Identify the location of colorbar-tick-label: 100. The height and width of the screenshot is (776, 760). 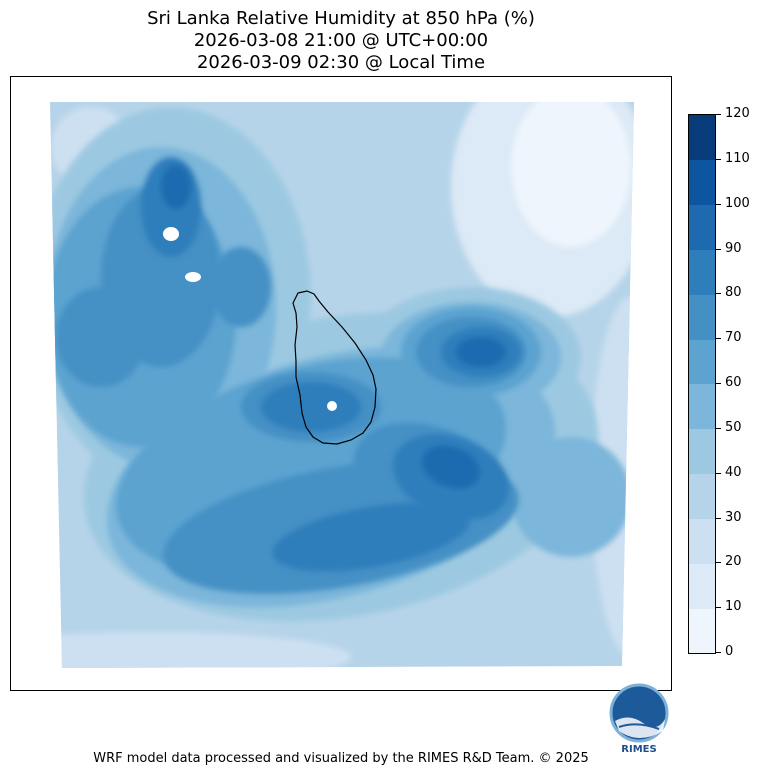
(737, 203).